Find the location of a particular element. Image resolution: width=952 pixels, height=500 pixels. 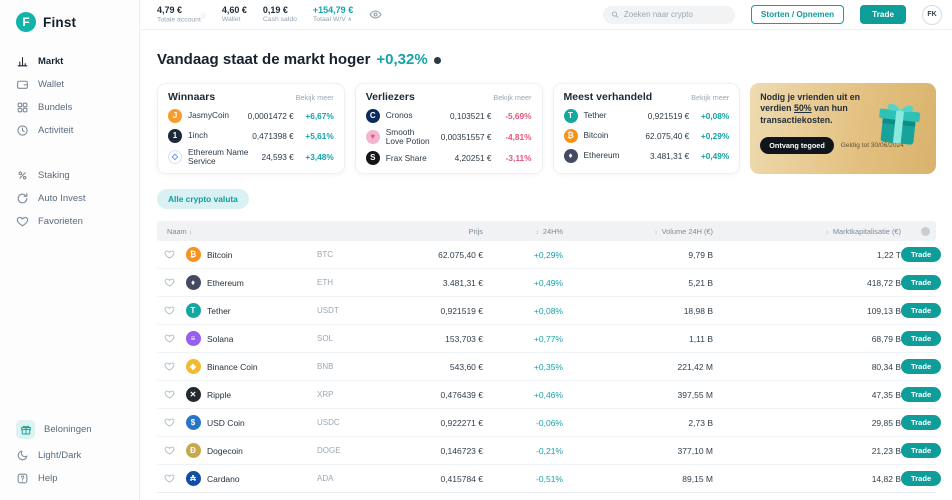

sidebar-item-markt: Markt is located at coordinates (69, 61).